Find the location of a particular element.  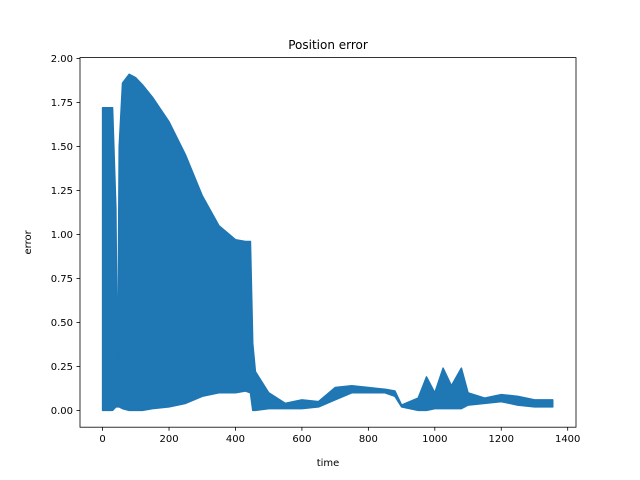

x-axis-label: time is located at coordinates (328, 463).